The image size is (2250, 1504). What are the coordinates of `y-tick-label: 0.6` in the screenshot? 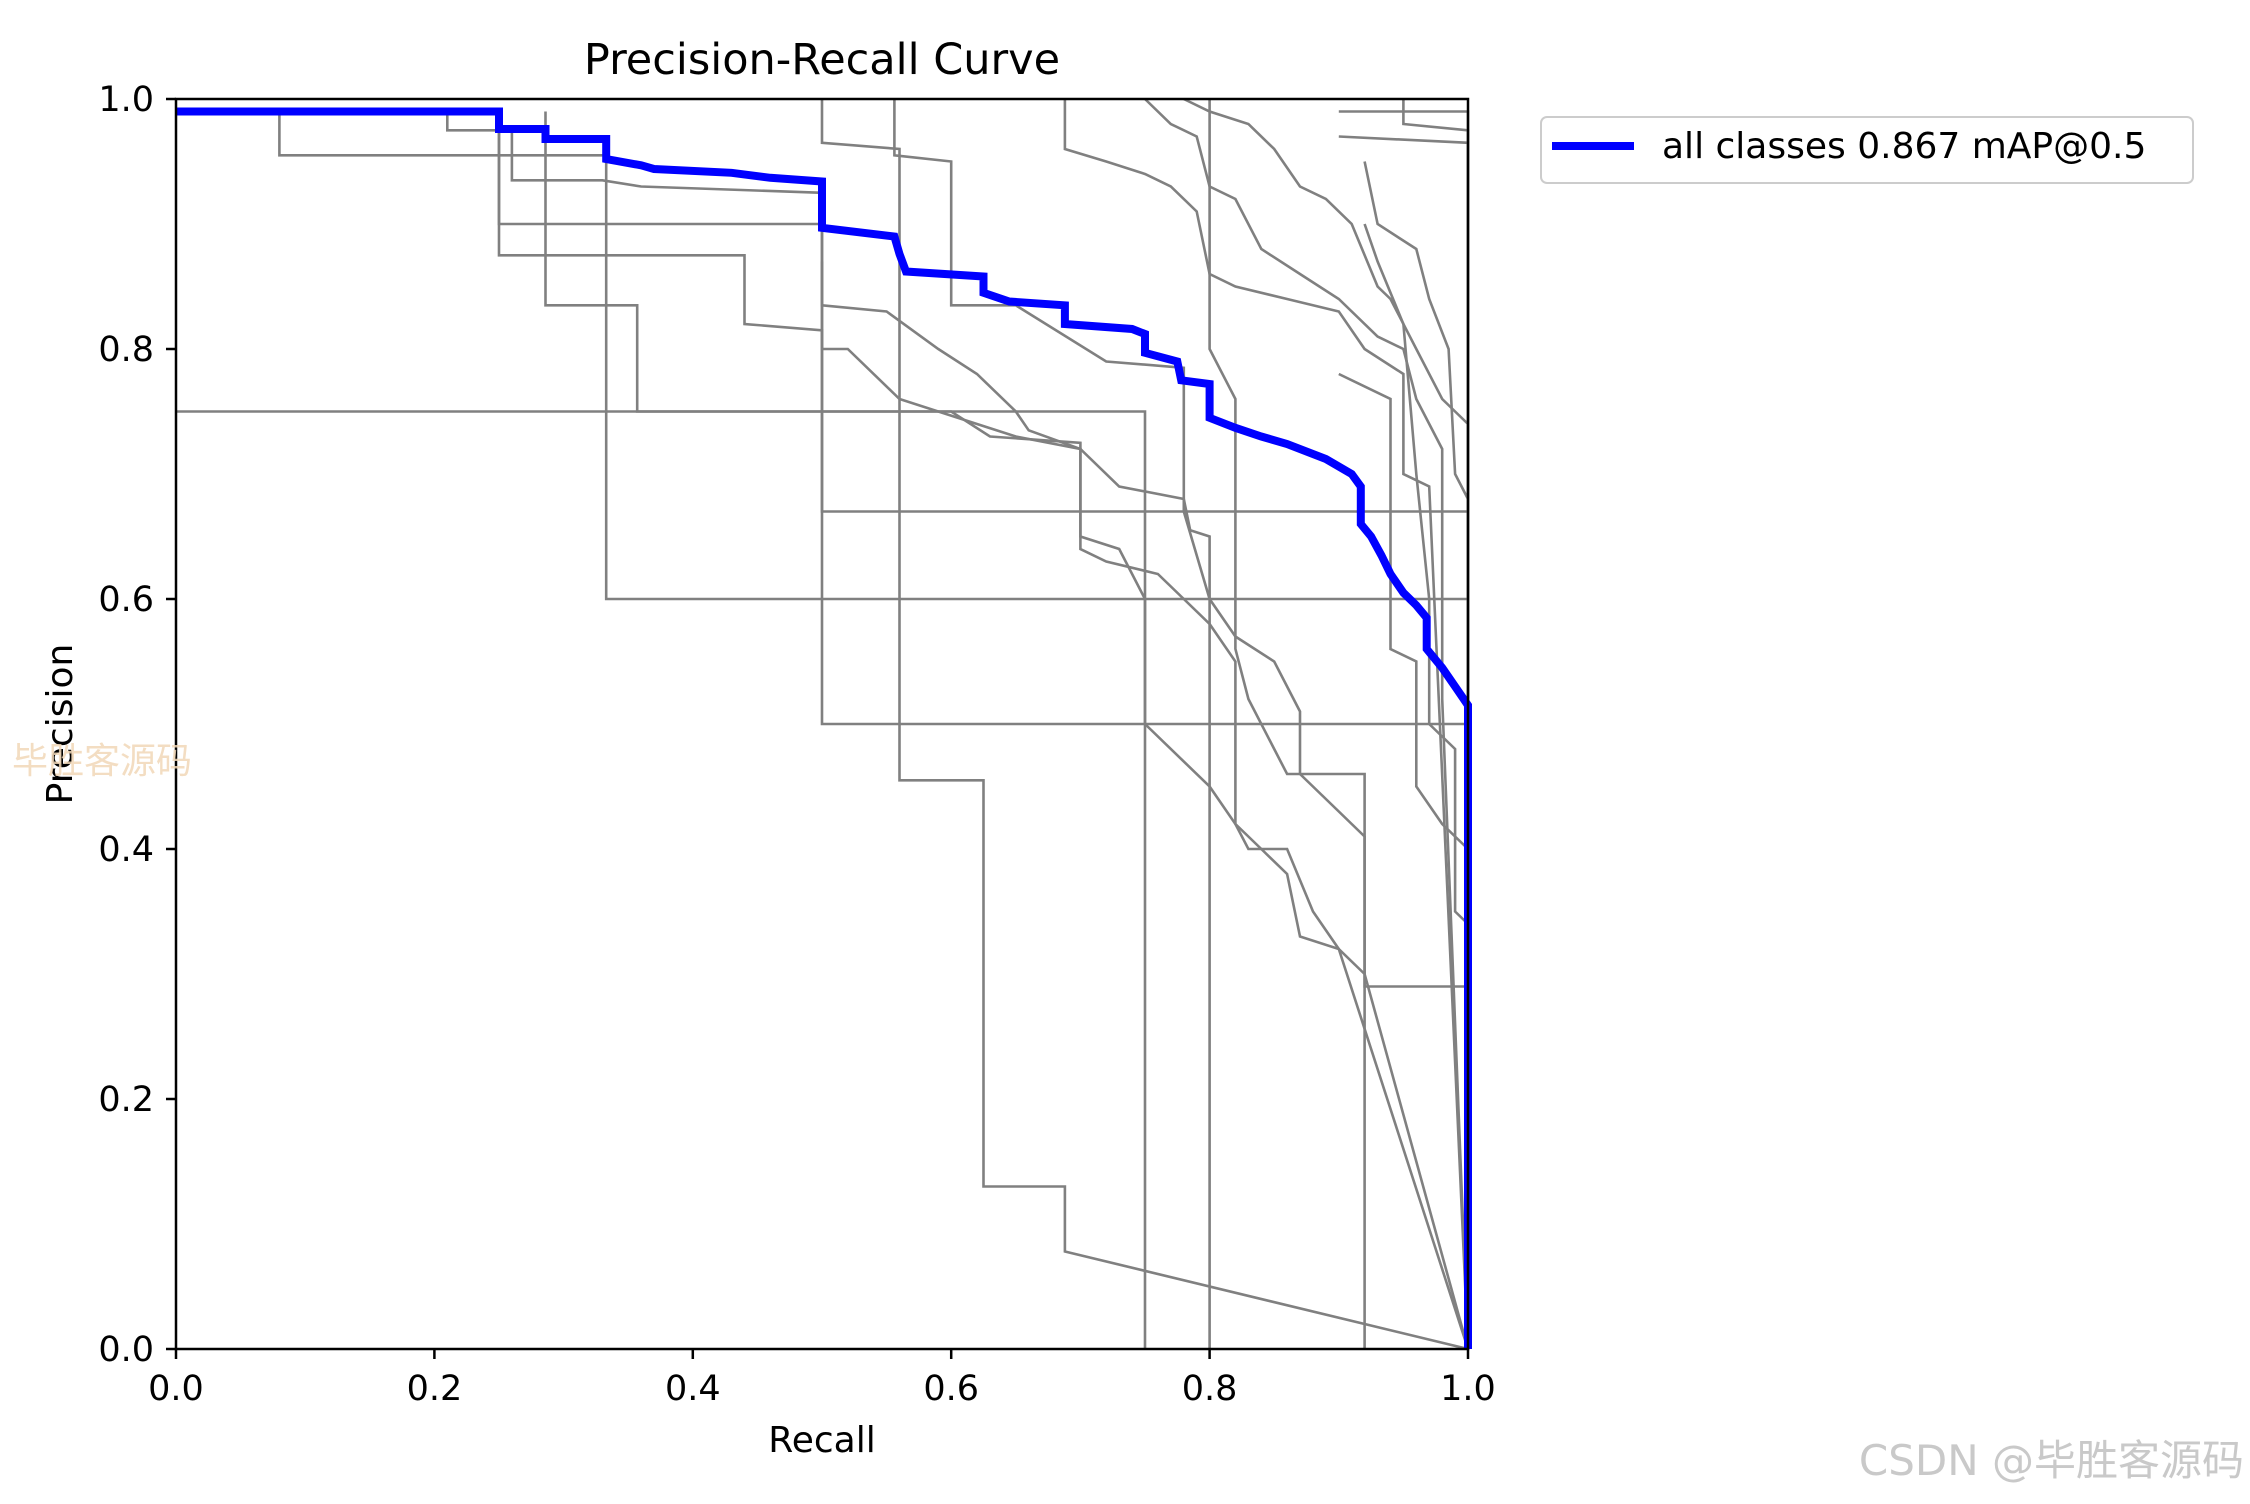 It's located at (126, 600).